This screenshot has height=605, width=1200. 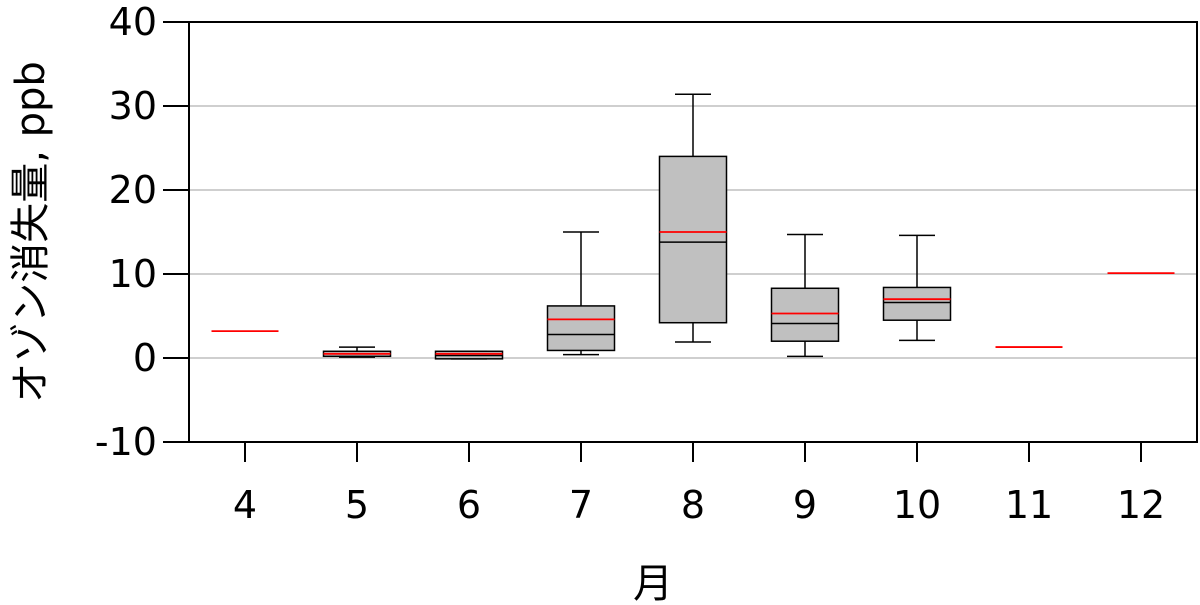 What do you see at coordinates (357, 505) in the screenshot?
I see `x-tick-label: 5` at bounding box center [357, 505].